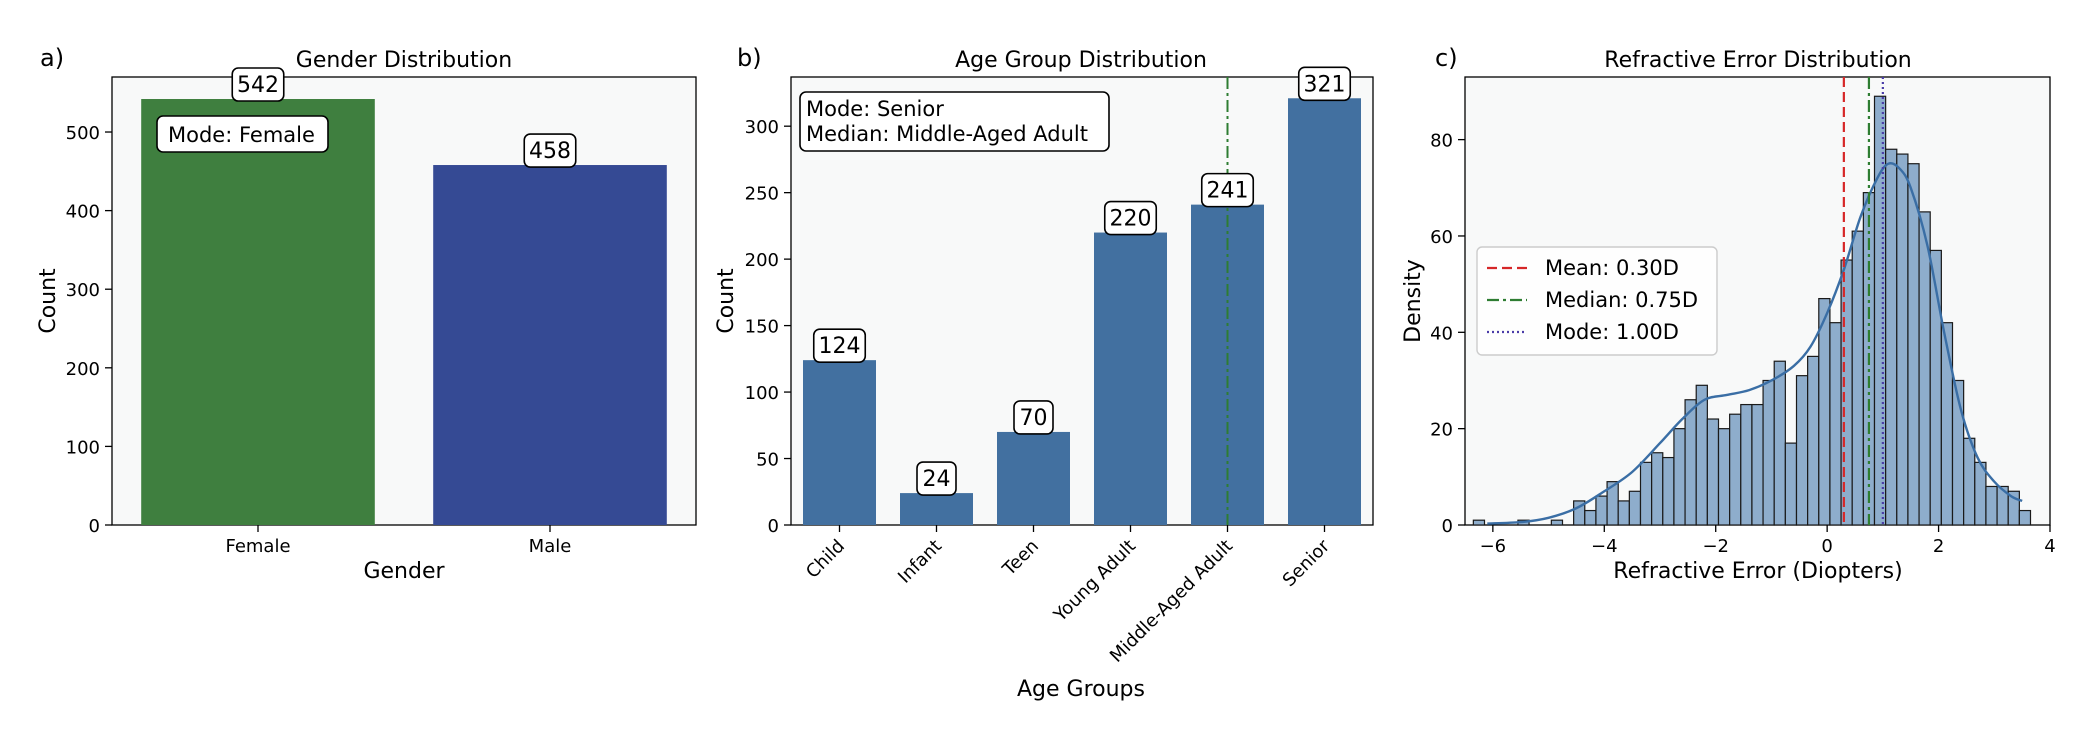 This screenshot has width=2085, height=730. I want to click on bar-male, so click(550, 345).